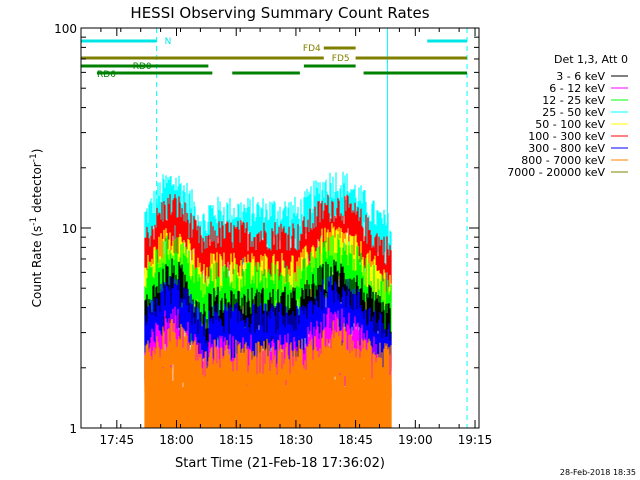 The width and height of the screenshot is (640, 480). What do you see at coordinates (563, 160) in the screenshot?
I see `legend-label: 800 - 7000 keV` at bounding box center [563, 160].